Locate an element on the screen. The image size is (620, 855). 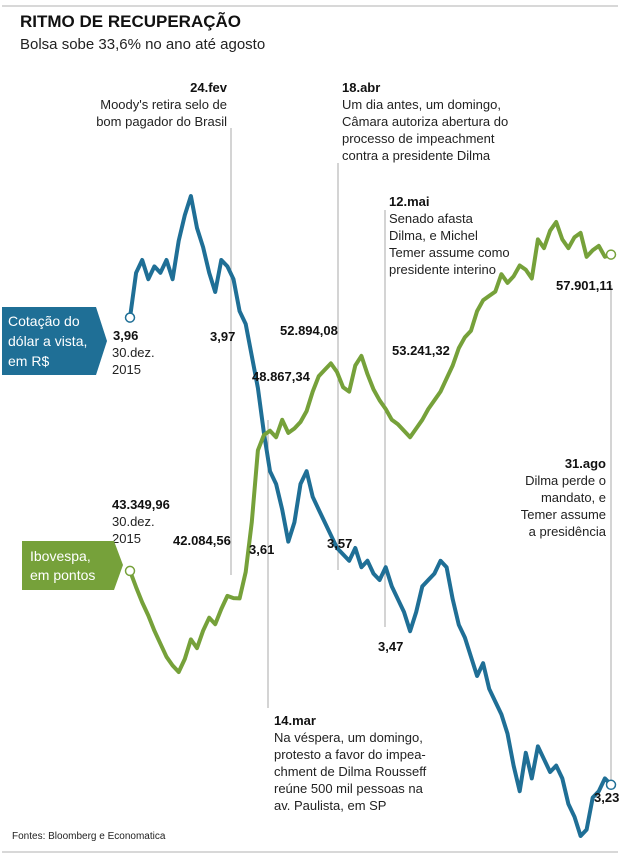
event-text-line: contra a presidente Dilma is located at coordinates (416, 155).